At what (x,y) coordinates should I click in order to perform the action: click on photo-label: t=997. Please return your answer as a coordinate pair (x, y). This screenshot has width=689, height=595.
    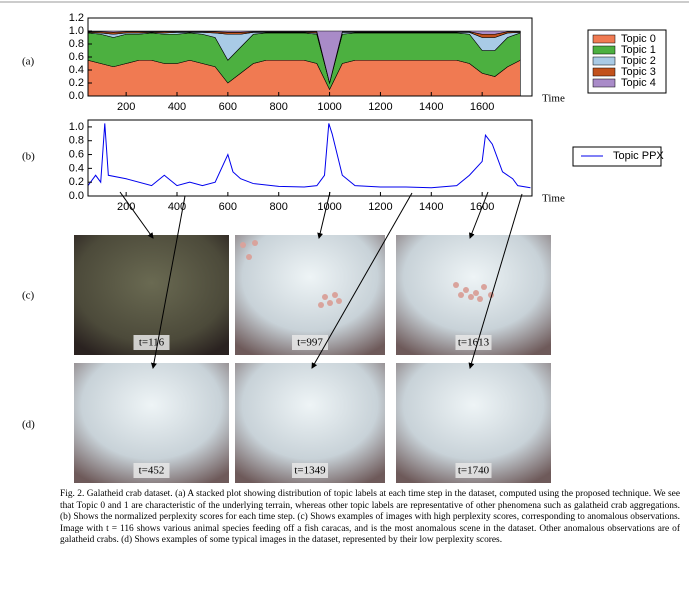
    Looking at the image, I should click on (310, 343).